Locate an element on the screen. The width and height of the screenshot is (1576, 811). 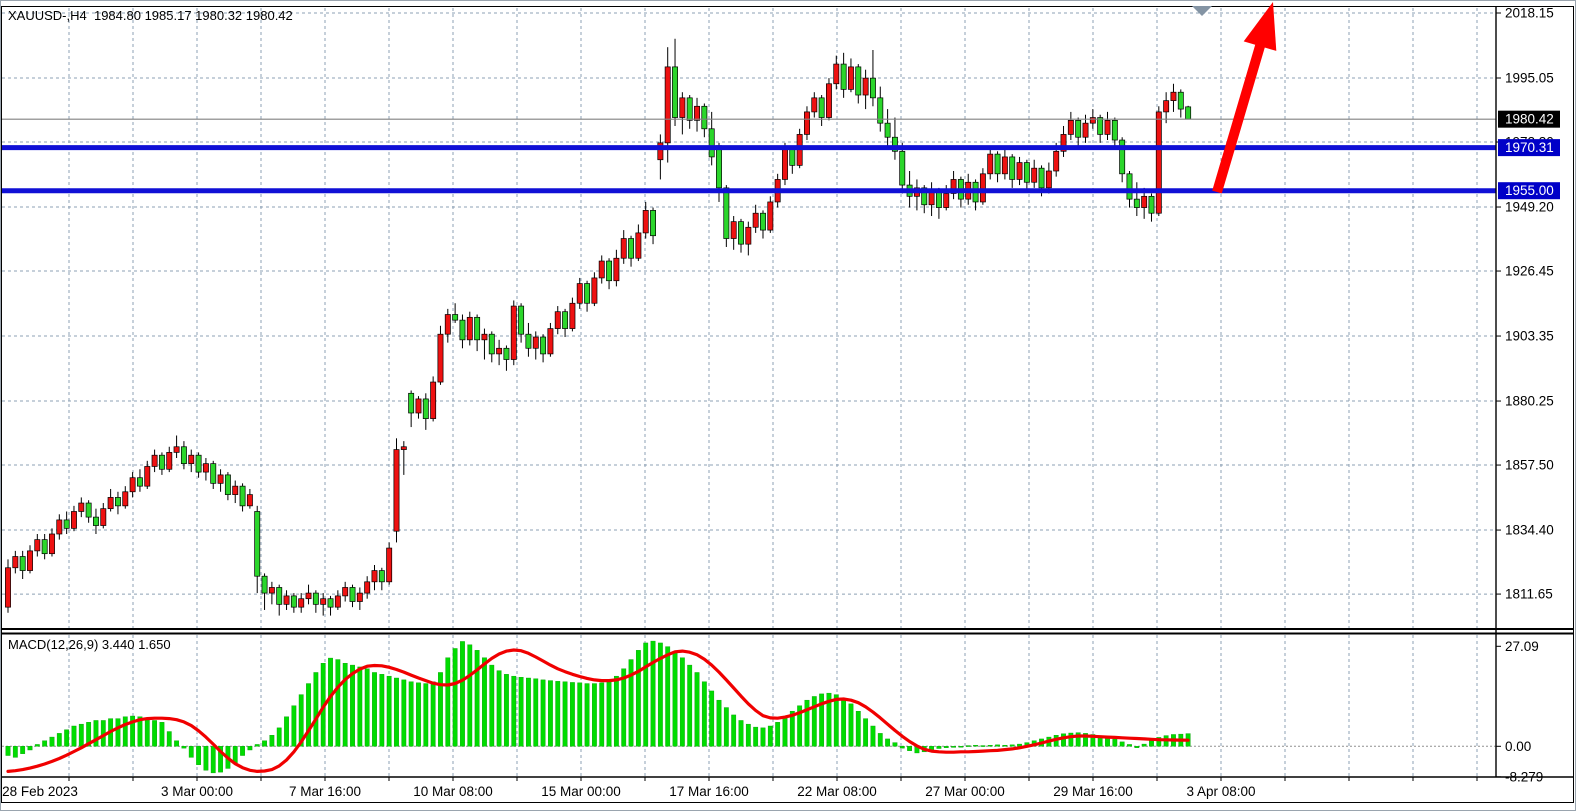
macd-axis-label: 27.09 is located at coordinates (1522, 646).